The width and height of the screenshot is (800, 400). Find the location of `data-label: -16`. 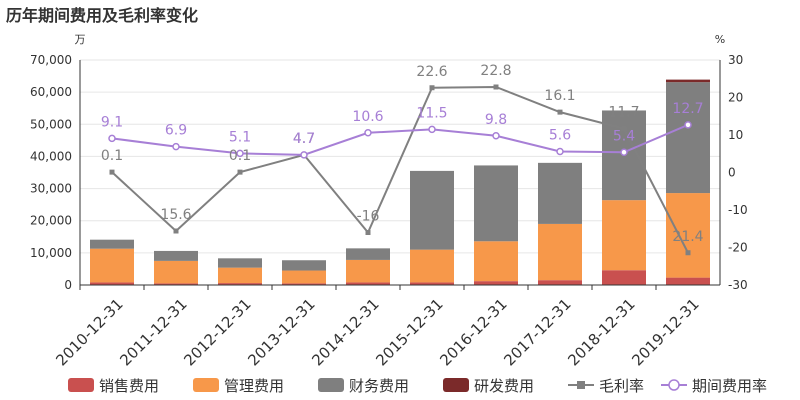

data-label: -16 is located at coordinates (368, 217).